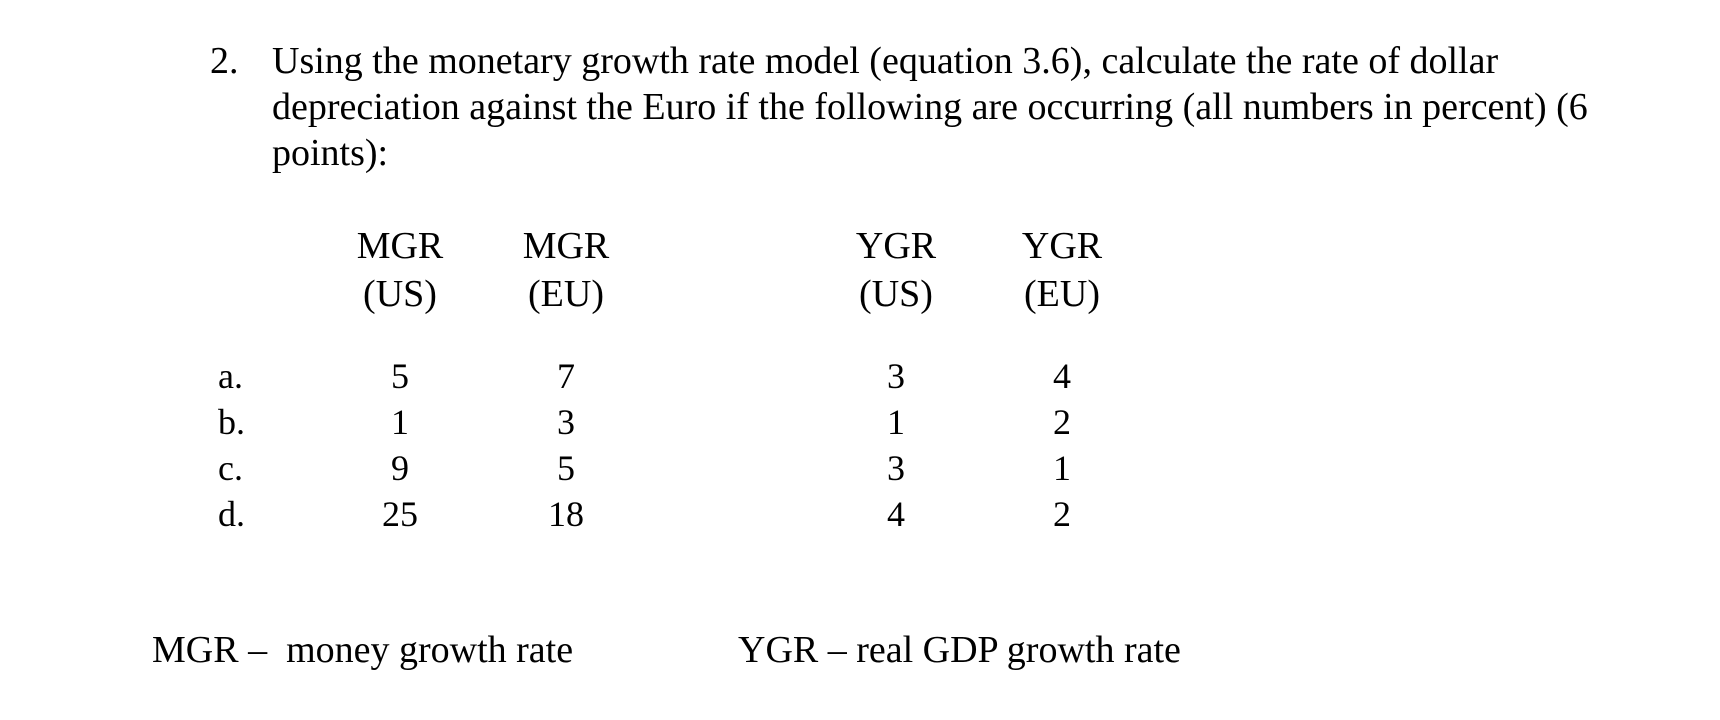 The height and width of the screenshot is (720, 1720). Describe the element at coordinates (566, 294) in the screenshot. I see `header-mgr-eu-line2: (EU)` at that location.